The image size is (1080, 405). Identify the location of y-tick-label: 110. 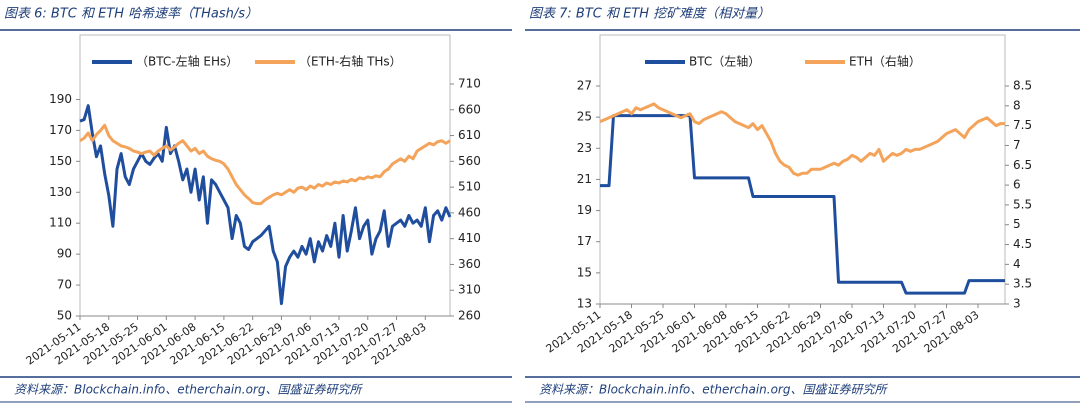
(60, 223).